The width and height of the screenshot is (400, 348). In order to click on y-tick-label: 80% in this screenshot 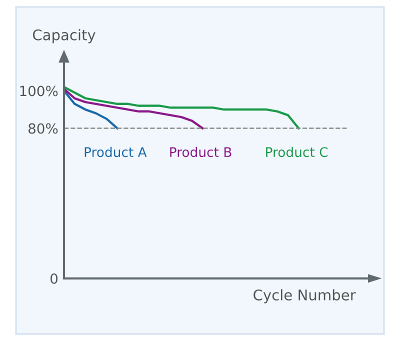, I will do `click(43, 128)`.